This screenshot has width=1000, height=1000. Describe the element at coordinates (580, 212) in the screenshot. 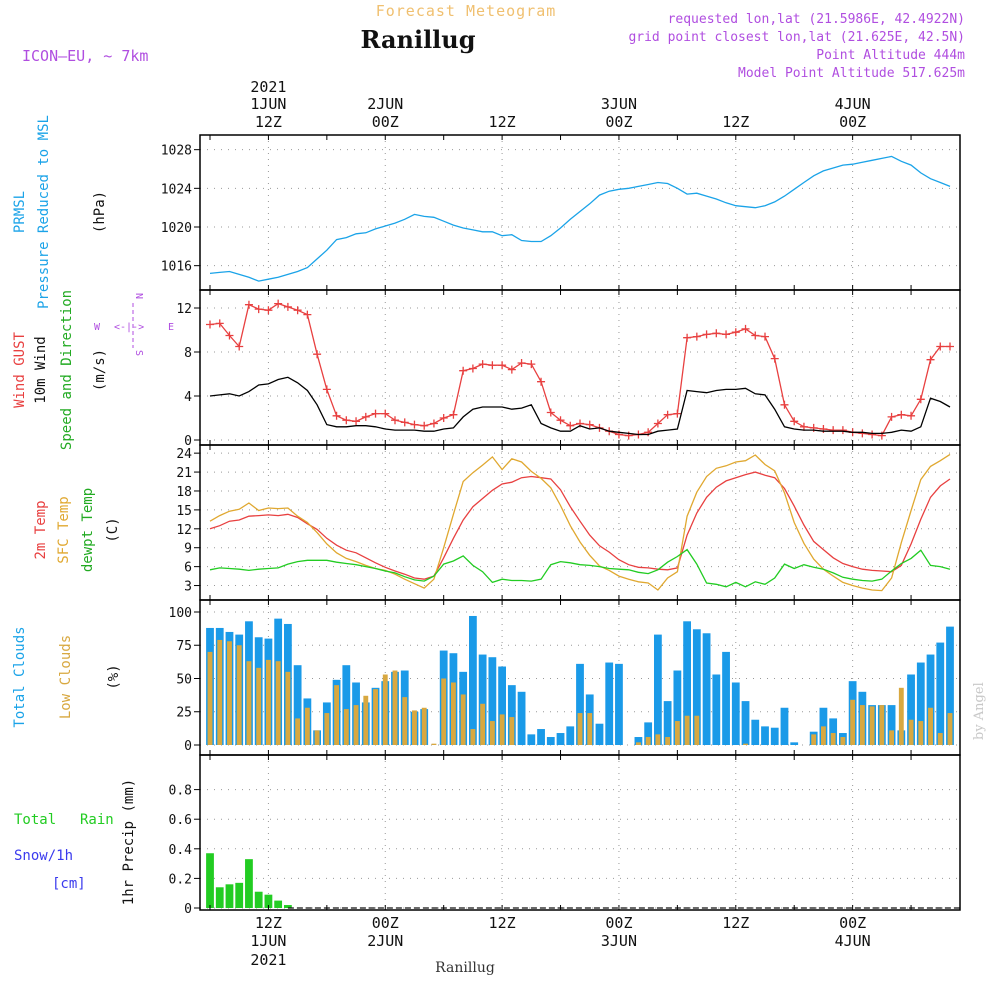

I see `pressure-frame` at that location.